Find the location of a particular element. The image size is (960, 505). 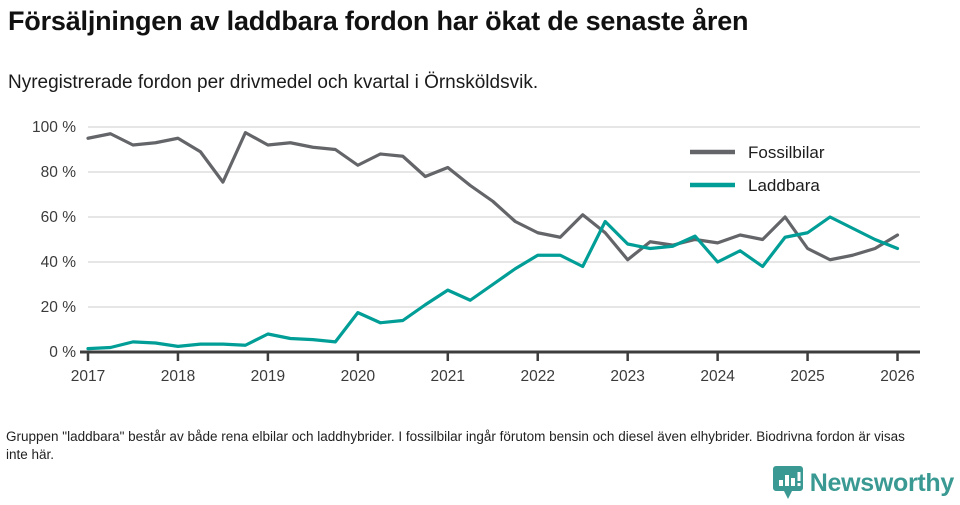

newsworthy-logo: Newsworthy is located at coordinates (863, 483).